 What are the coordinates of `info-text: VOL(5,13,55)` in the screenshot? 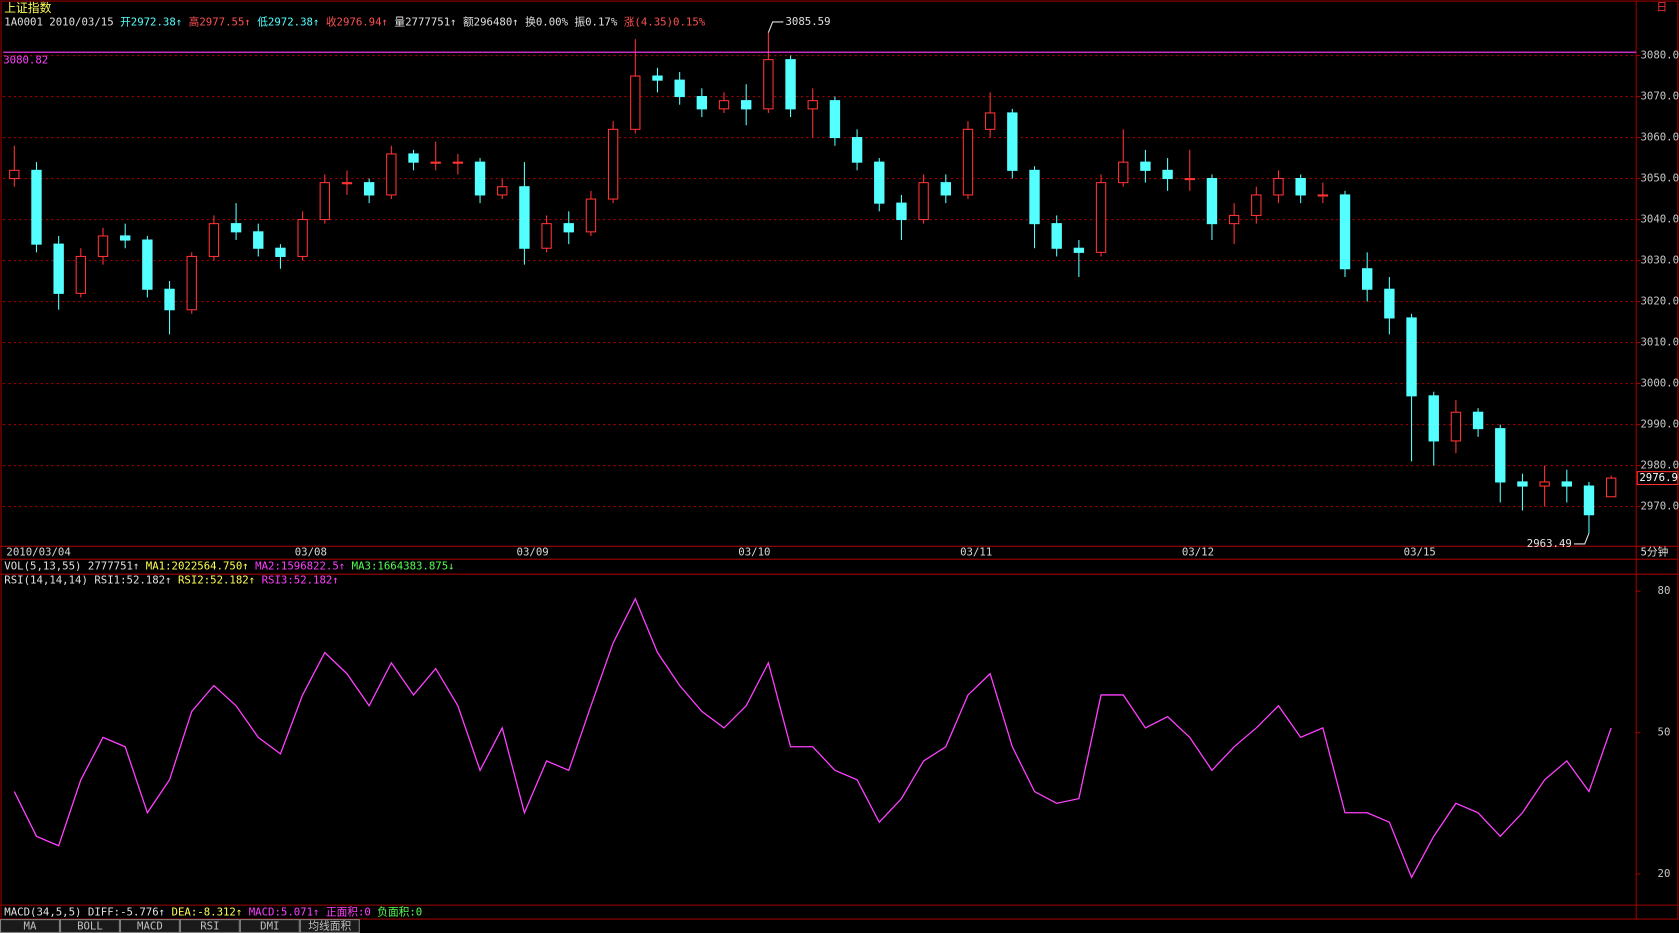 It's located at (42, 566).